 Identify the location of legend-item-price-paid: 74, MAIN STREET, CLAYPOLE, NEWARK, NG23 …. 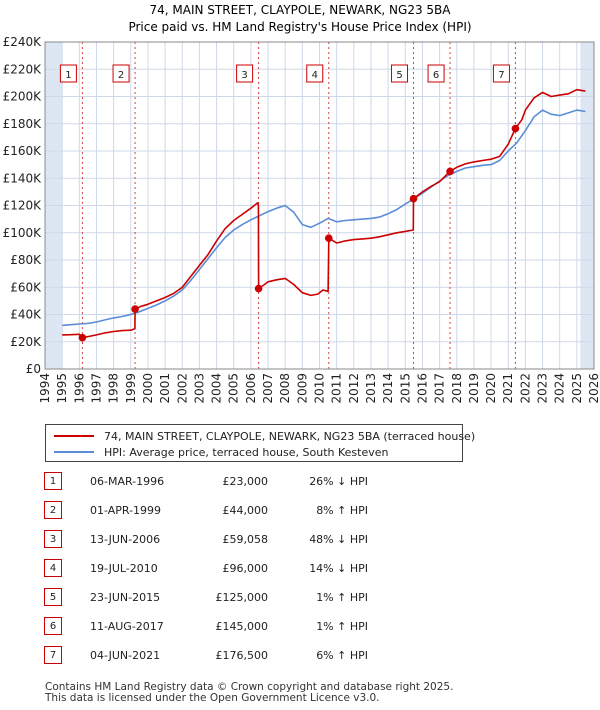
(264, 436).